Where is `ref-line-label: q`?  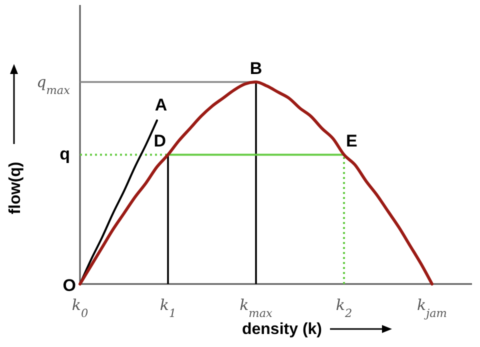
ref-line-label: q is located at coordinates (65, 154).